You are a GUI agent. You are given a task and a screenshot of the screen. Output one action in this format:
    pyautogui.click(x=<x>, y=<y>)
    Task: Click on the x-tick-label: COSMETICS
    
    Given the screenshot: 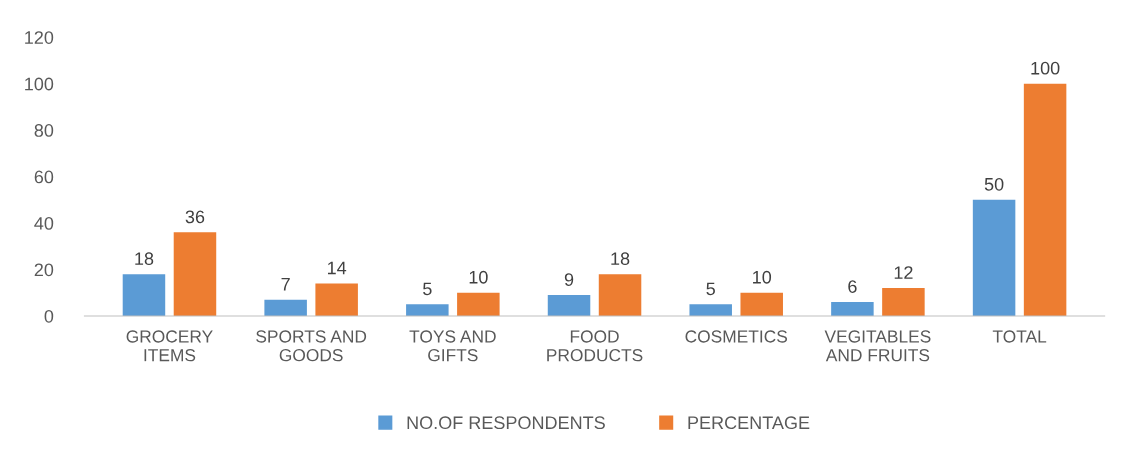 What is the action you would take?
    pyautogui.click(x=736, y=336)
    